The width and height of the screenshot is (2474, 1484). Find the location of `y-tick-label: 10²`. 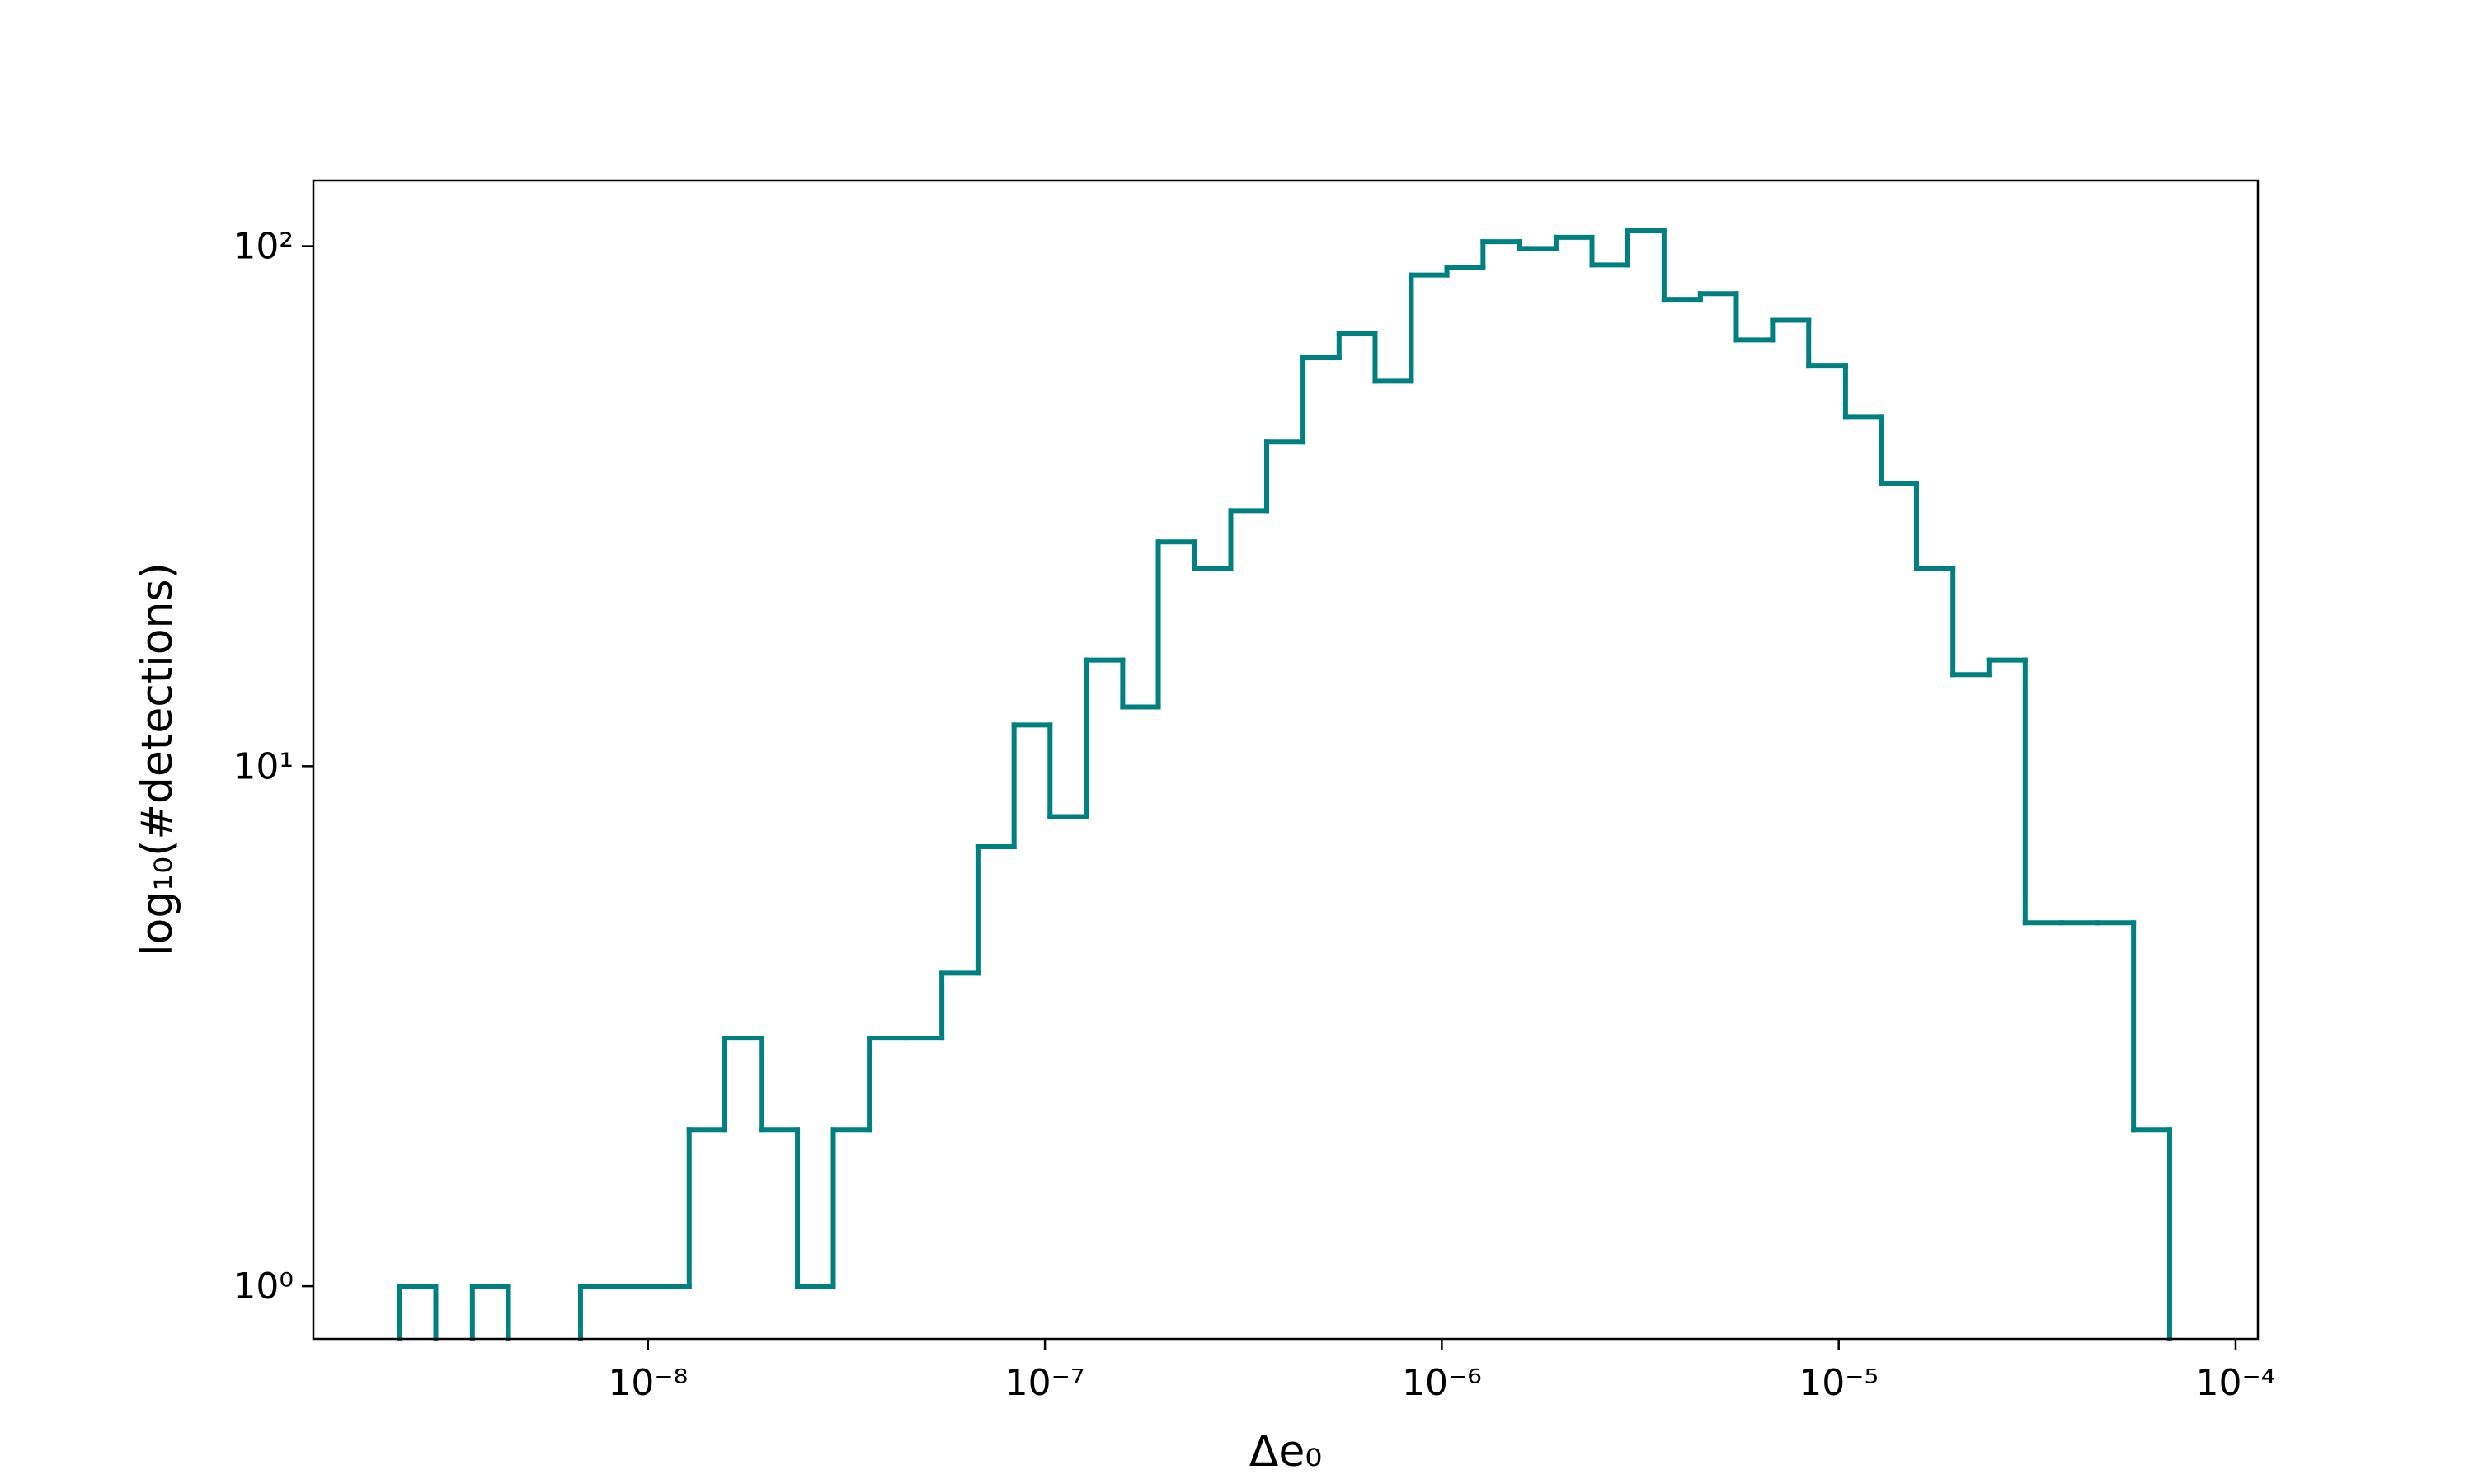

y-tick-label: 10² is located at coordinates (263, 247).